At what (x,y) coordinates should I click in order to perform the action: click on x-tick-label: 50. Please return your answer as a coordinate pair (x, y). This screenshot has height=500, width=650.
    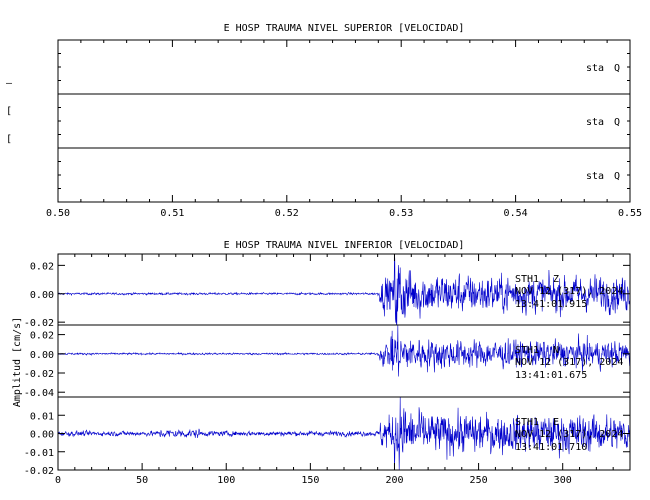
    Looking at the image, I should click on (142, 480).